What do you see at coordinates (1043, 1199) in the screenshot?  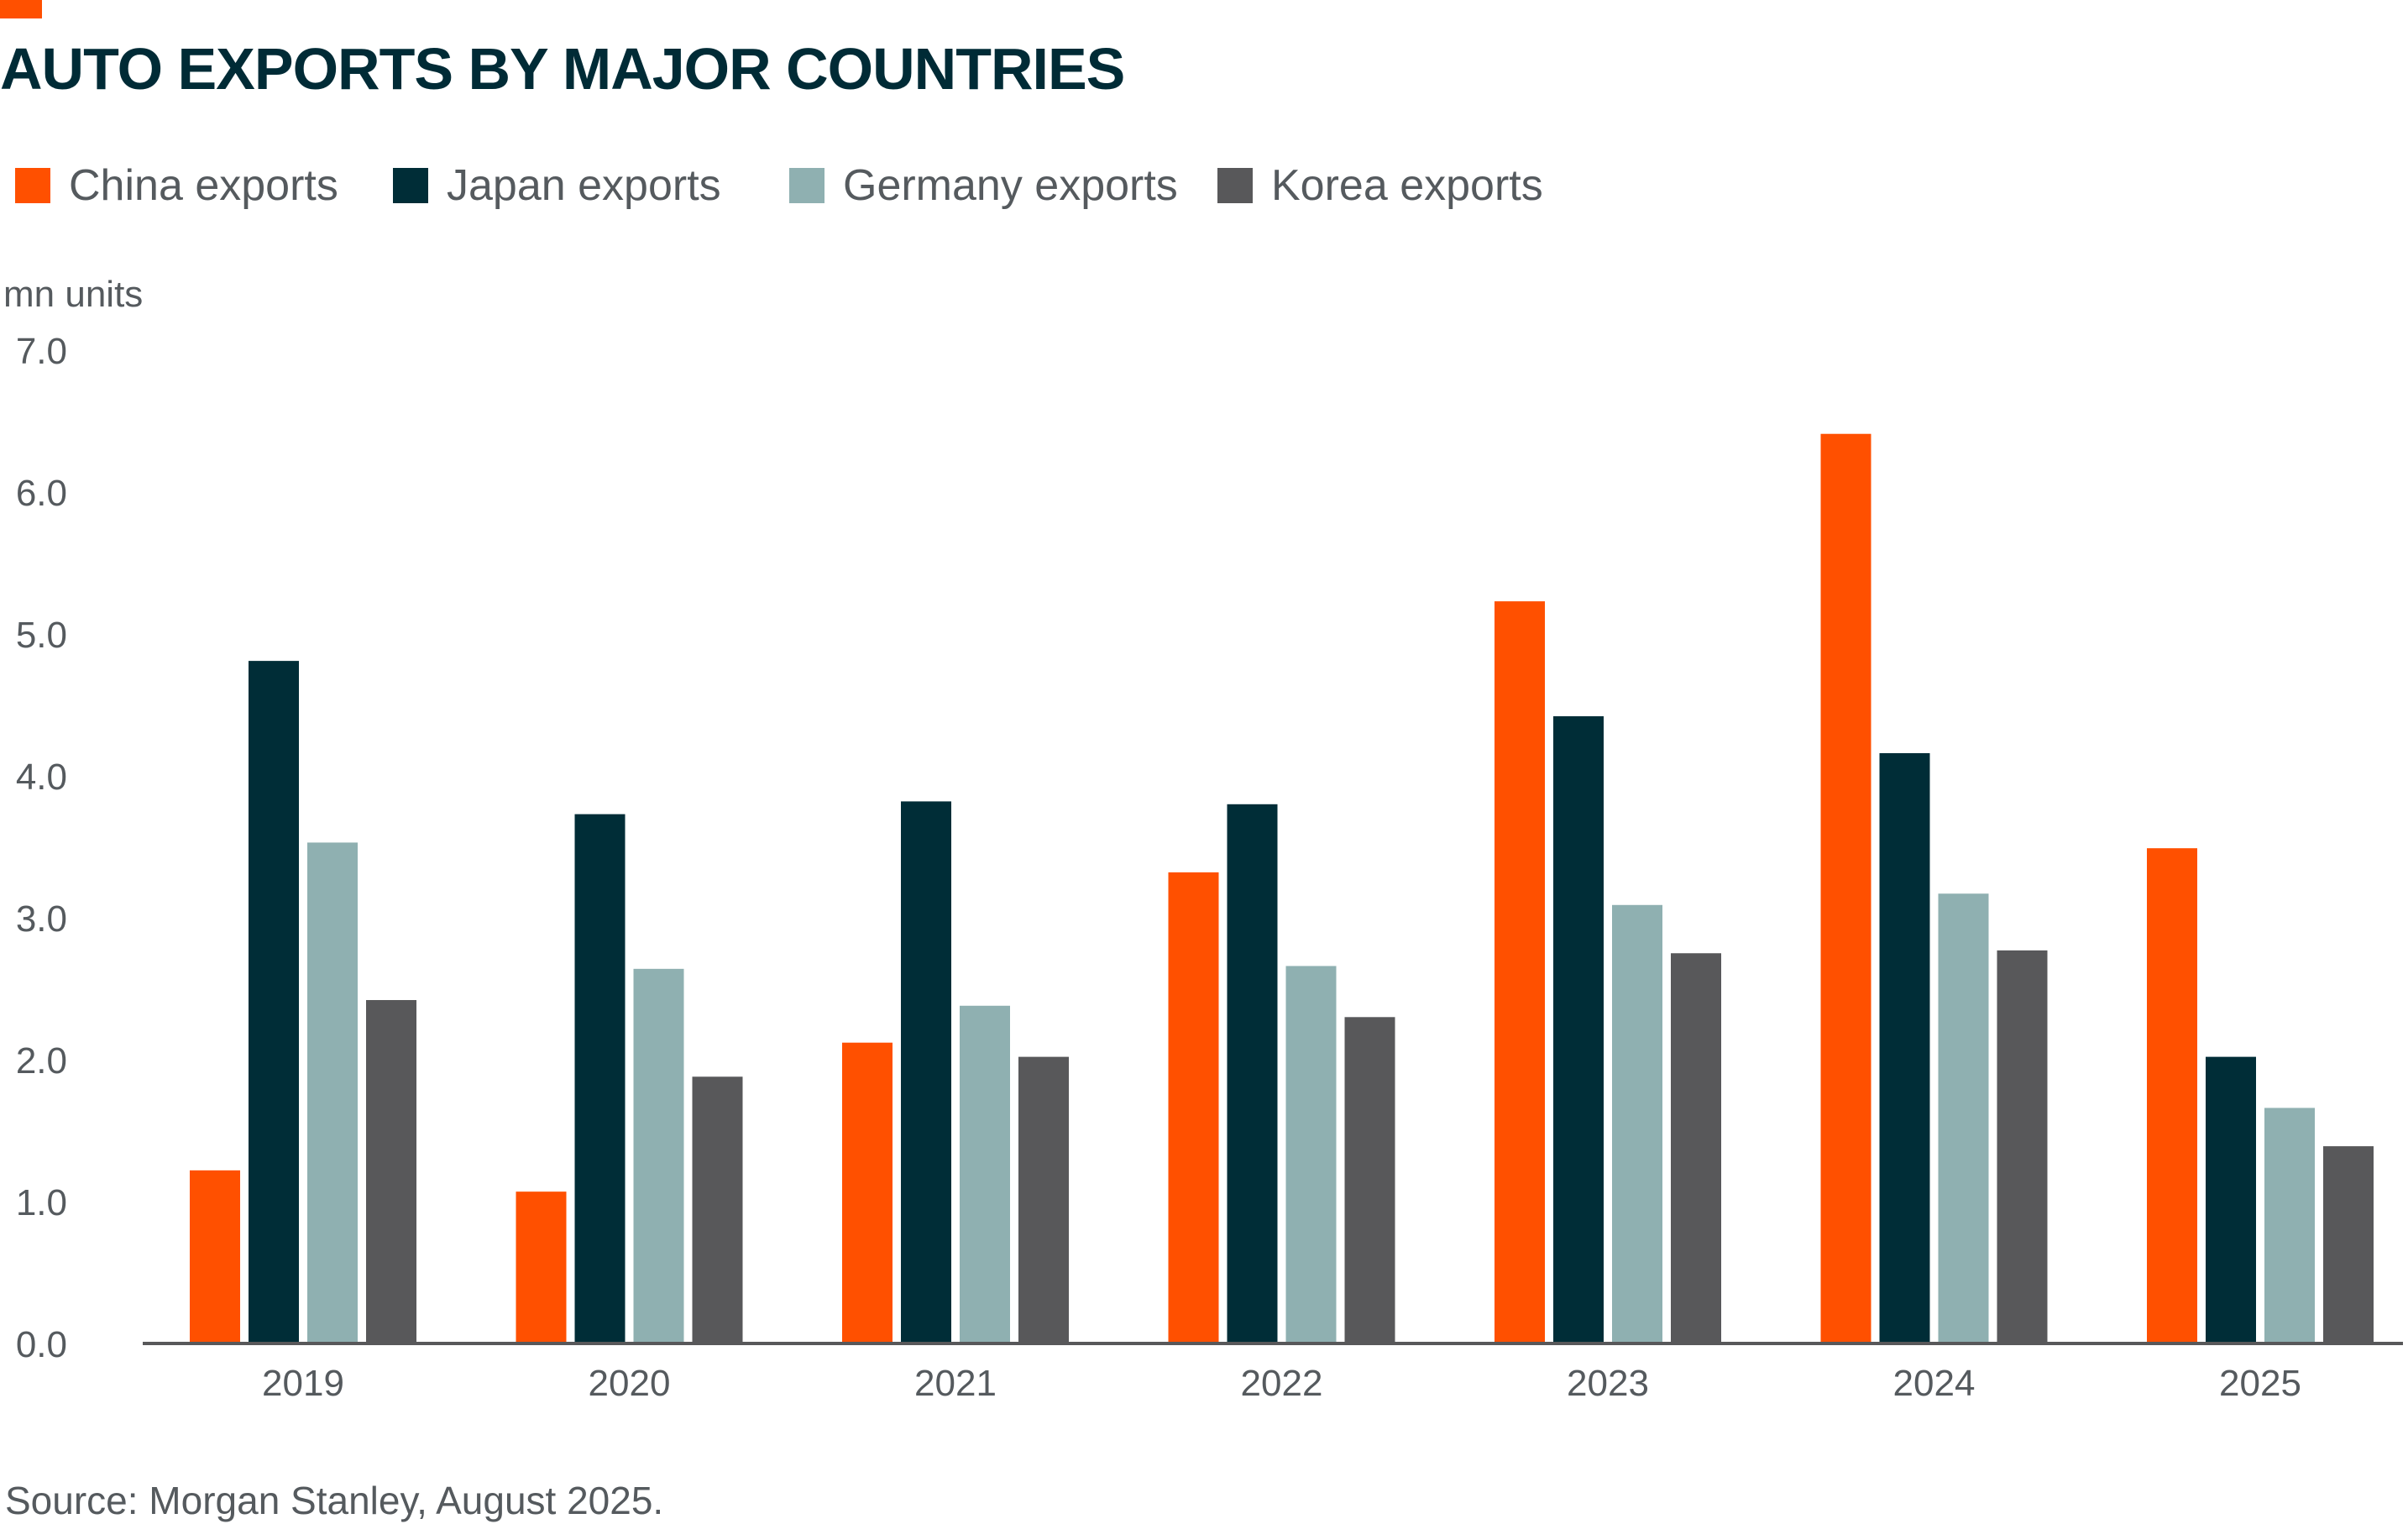 I see `bar-korea-2021` at bounding box center [1043, 1199].